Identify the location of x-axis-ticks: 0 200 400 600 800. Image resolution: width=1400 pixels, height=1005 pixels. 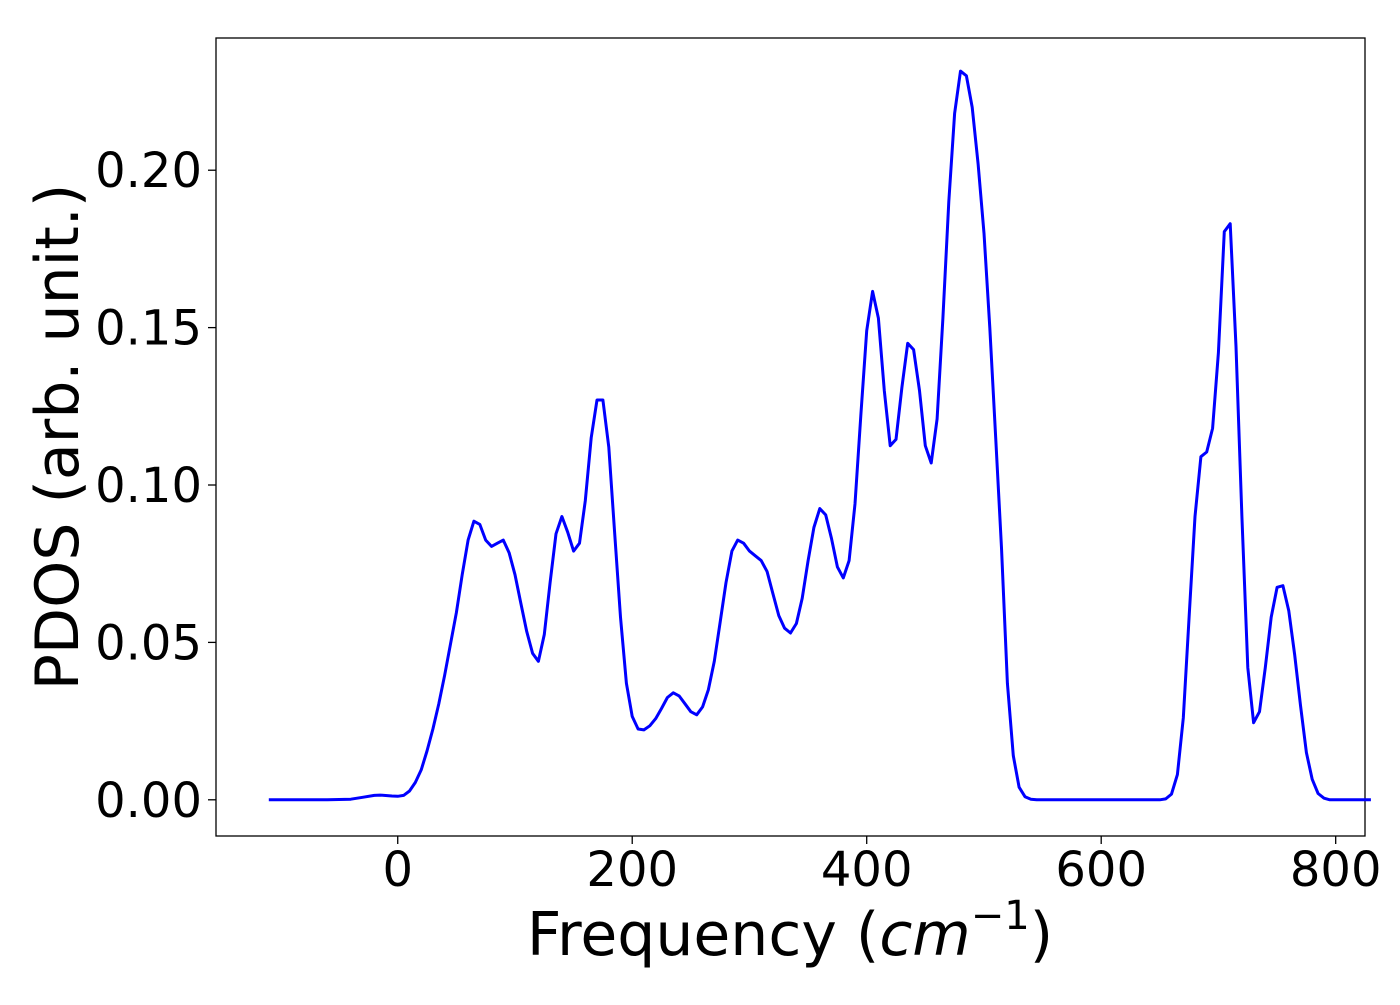
(882, 867).